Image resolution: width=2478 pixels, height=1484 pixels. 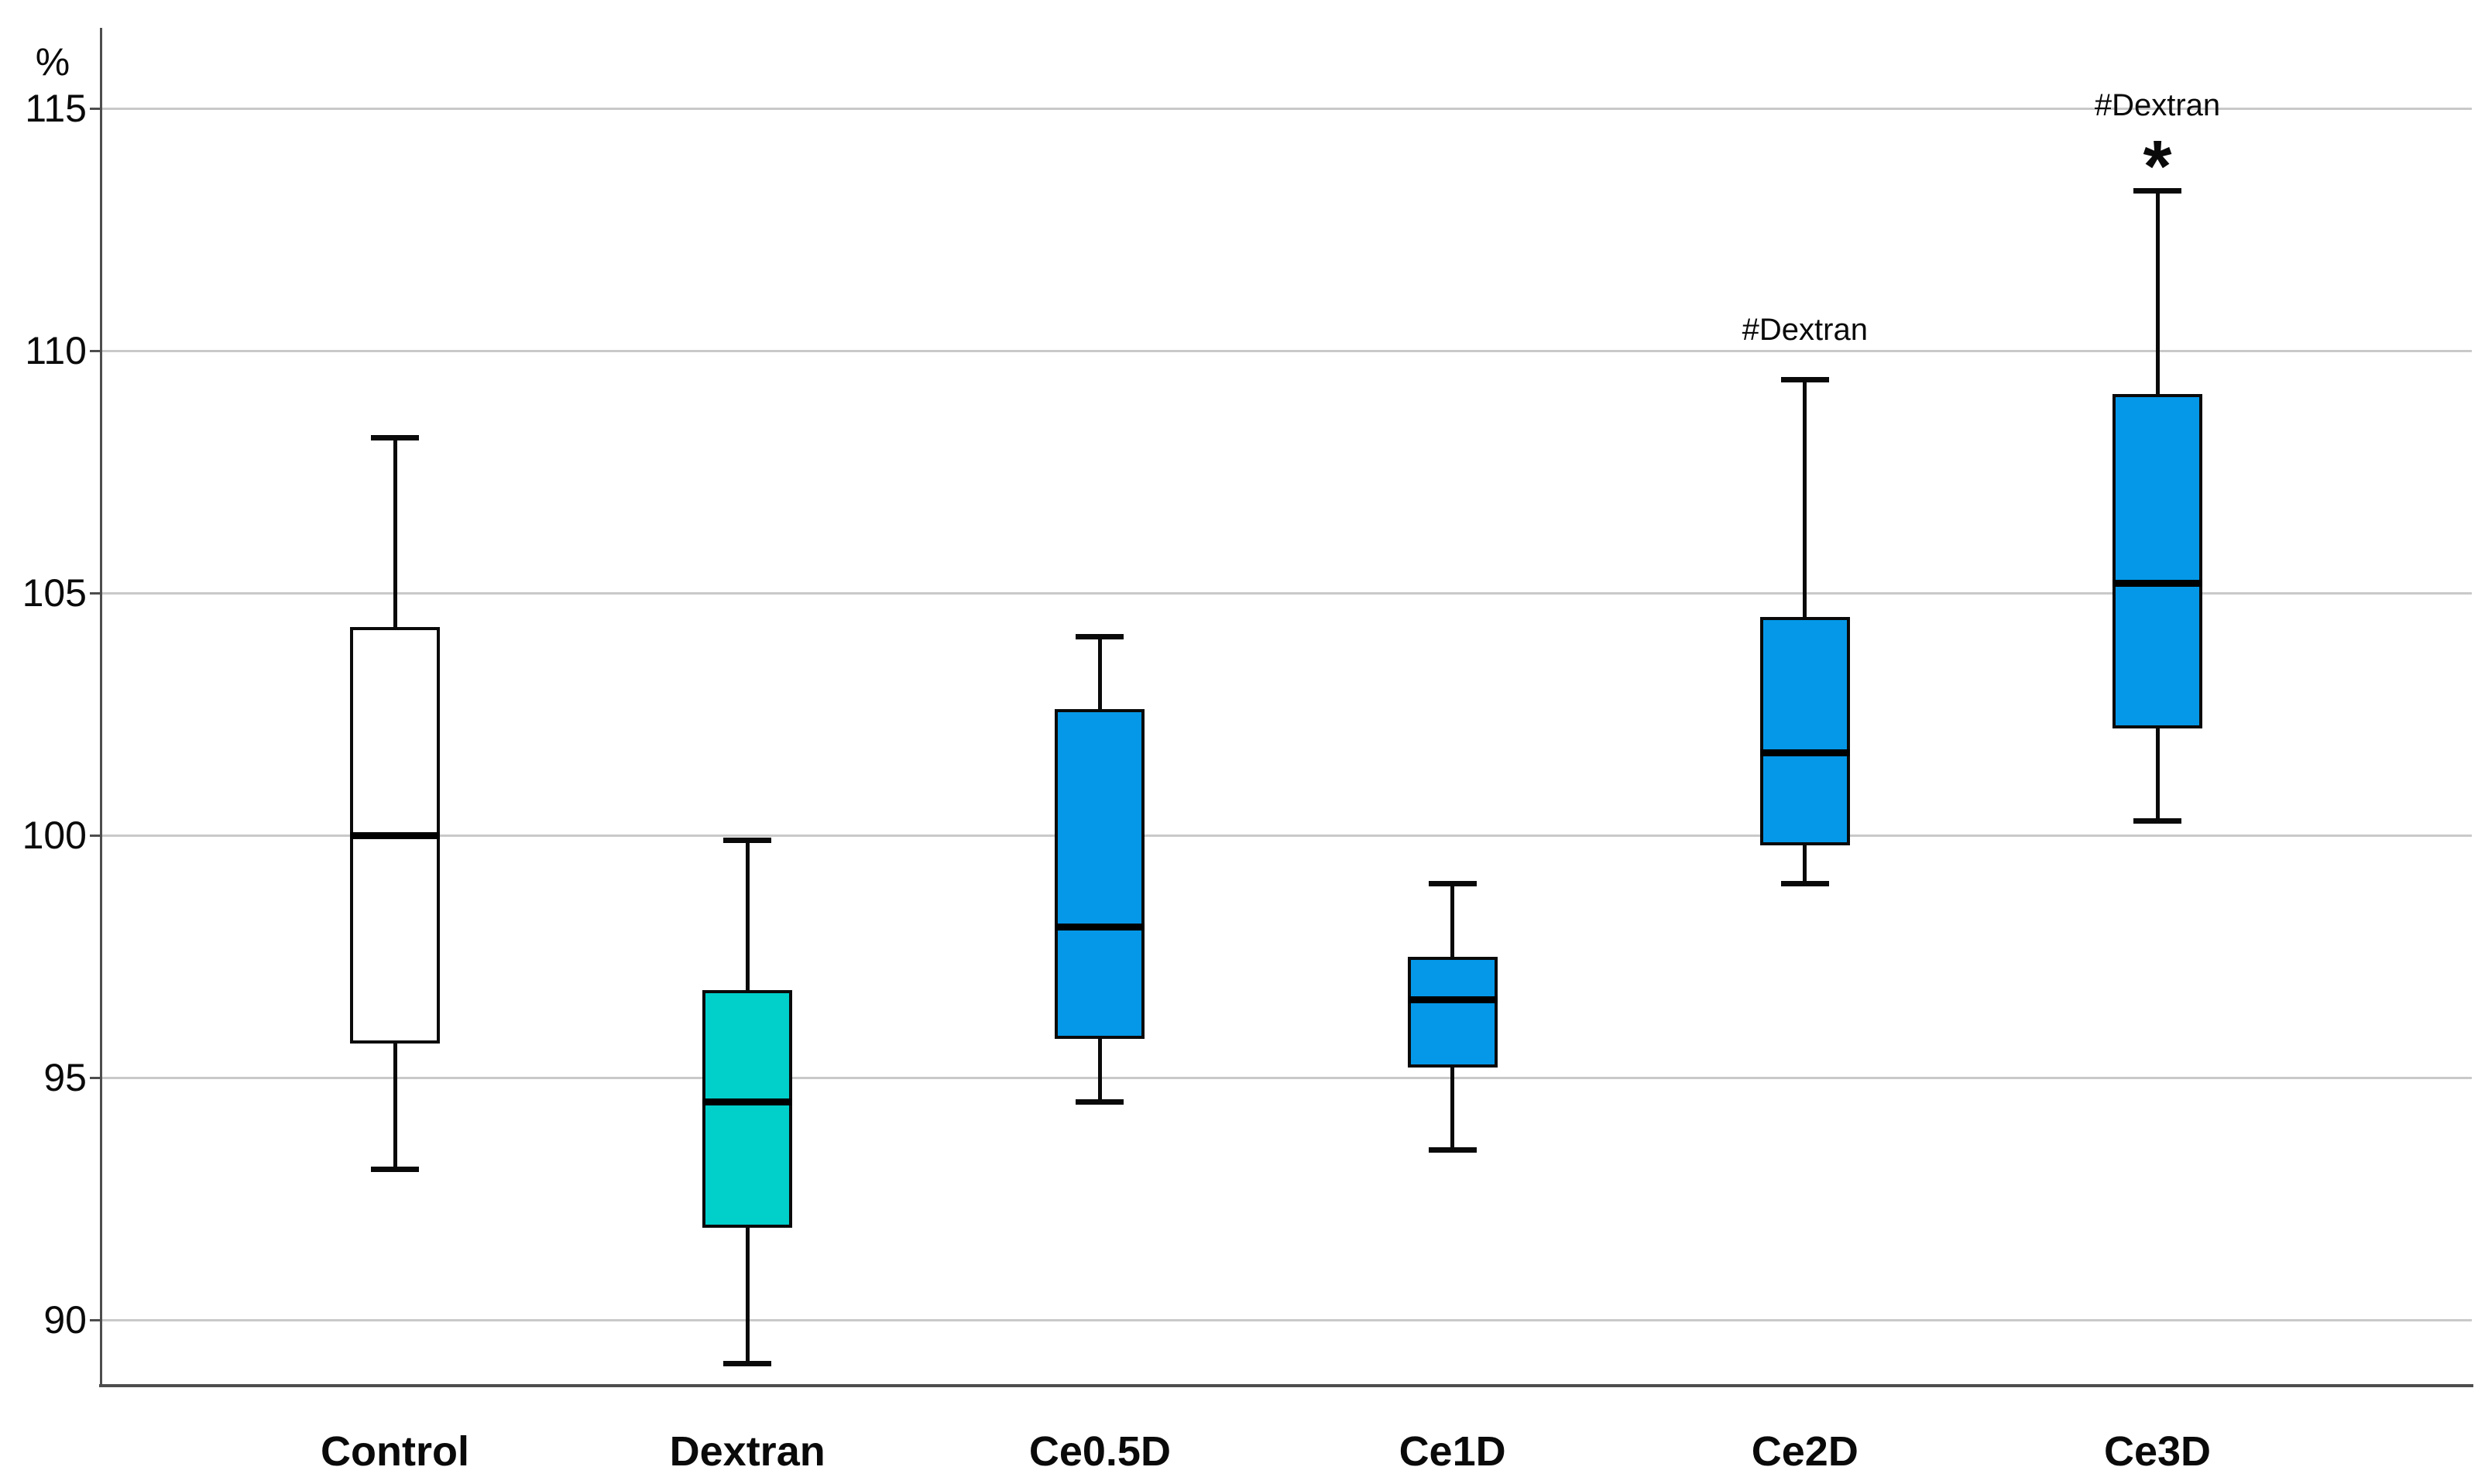 What do you see at coordinates (1100, 927) in the screenshot?
I see `median-ce05d` at bounding box center [1100, 927].